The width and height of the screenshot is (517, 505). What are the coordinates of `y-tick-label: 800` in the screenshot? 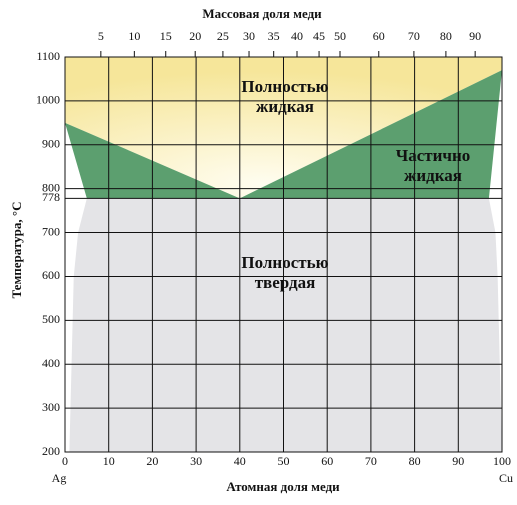 It's located at (51, 187).